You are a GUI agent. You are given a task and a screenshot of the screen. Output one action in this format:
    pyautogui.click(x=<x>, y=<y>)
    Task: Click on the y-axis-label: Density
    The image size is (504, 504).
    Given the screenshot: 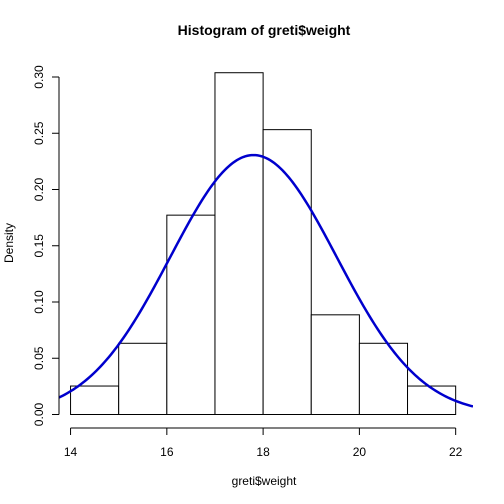 What is the action you would take?
    pyautogui.click(x=9, y=243)
    